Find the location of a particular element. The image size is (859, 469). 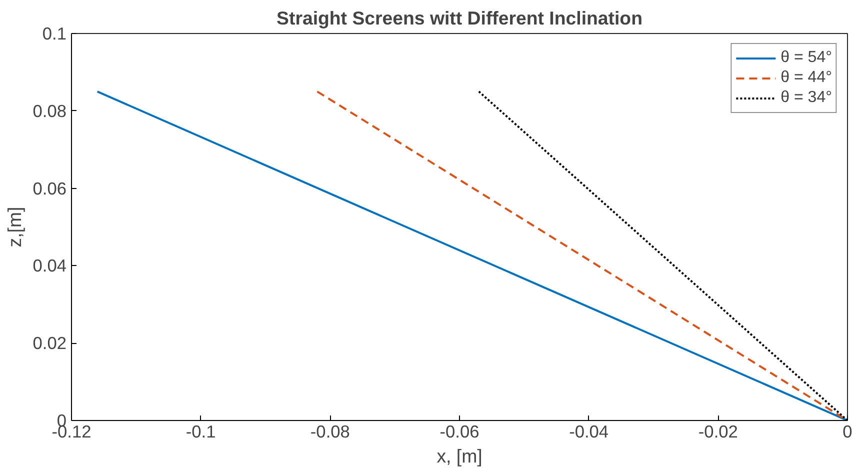

y-tick-label: 0.02 is located at coordinates (49, 343).